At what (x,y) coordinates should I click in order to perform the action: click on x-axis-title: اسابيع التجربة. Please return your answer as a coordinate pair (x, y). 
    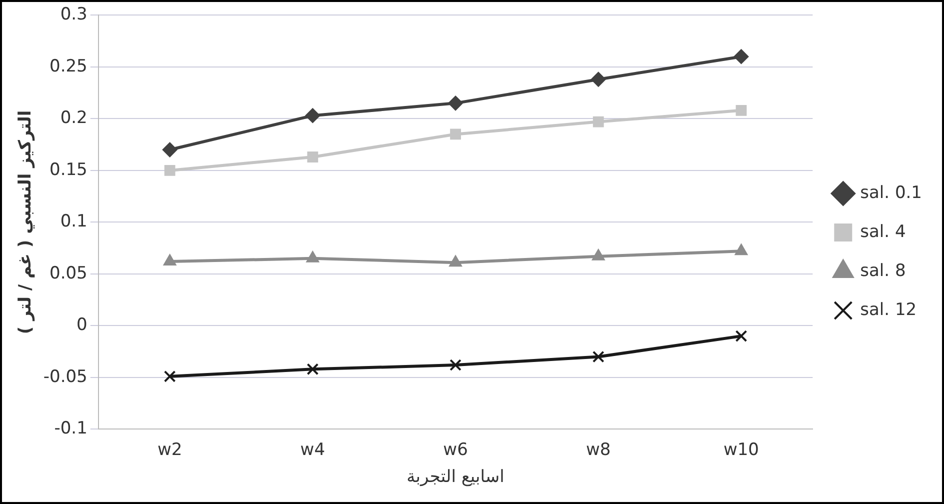
    Looking at the image, I should click on (455, 477).